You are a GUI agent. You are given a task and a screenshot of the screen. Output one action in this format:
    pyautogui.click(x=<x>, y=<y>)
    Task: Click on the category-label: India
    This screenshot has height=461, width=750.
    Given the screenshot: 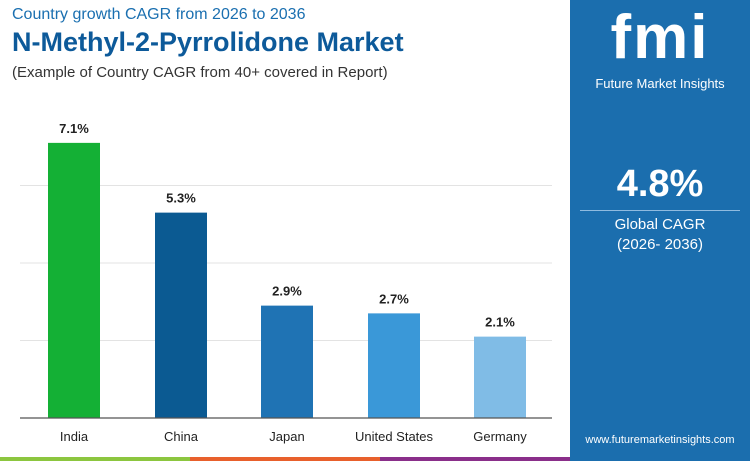 What is the action you would take?
    pyautogui.click(x=74, y=436)
    